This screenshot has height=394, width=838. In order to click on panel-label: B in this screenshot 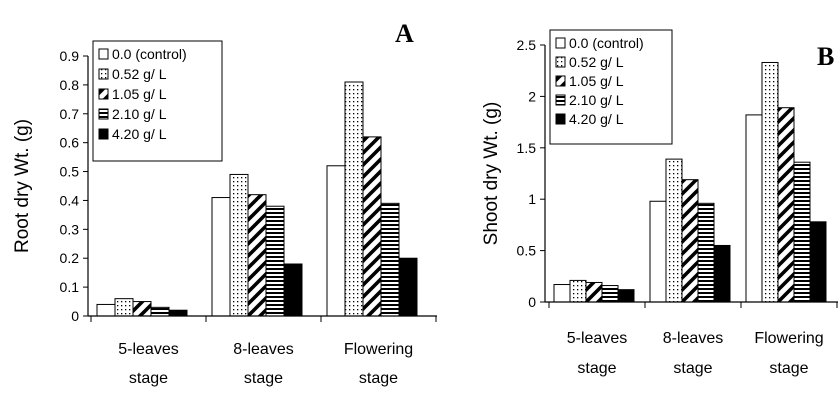, I will do `click(825, 56)`.